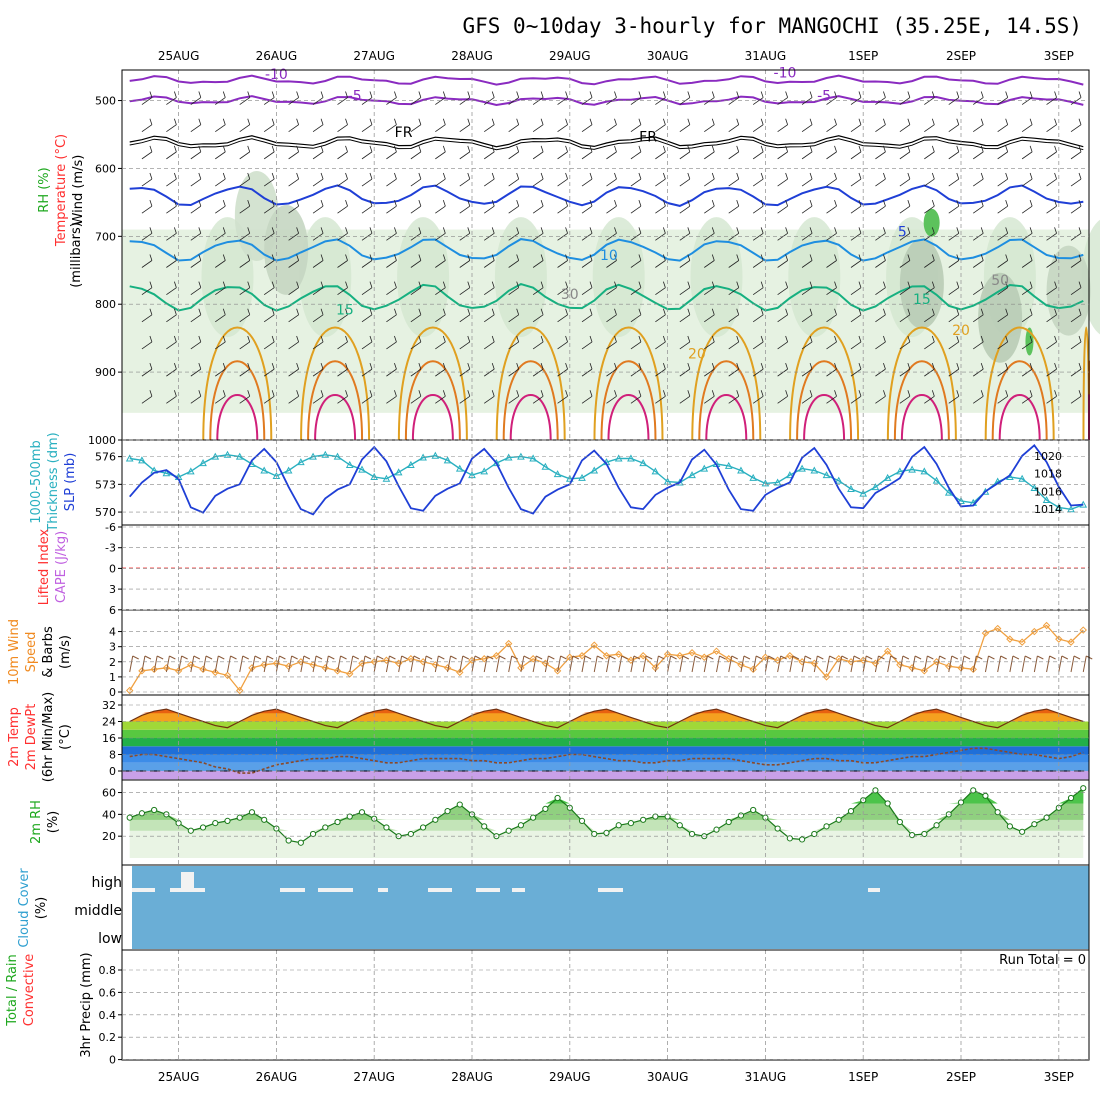  Describe the element at coordinates (606, 482) in the screenshot. I see `thickness-line` at that location.